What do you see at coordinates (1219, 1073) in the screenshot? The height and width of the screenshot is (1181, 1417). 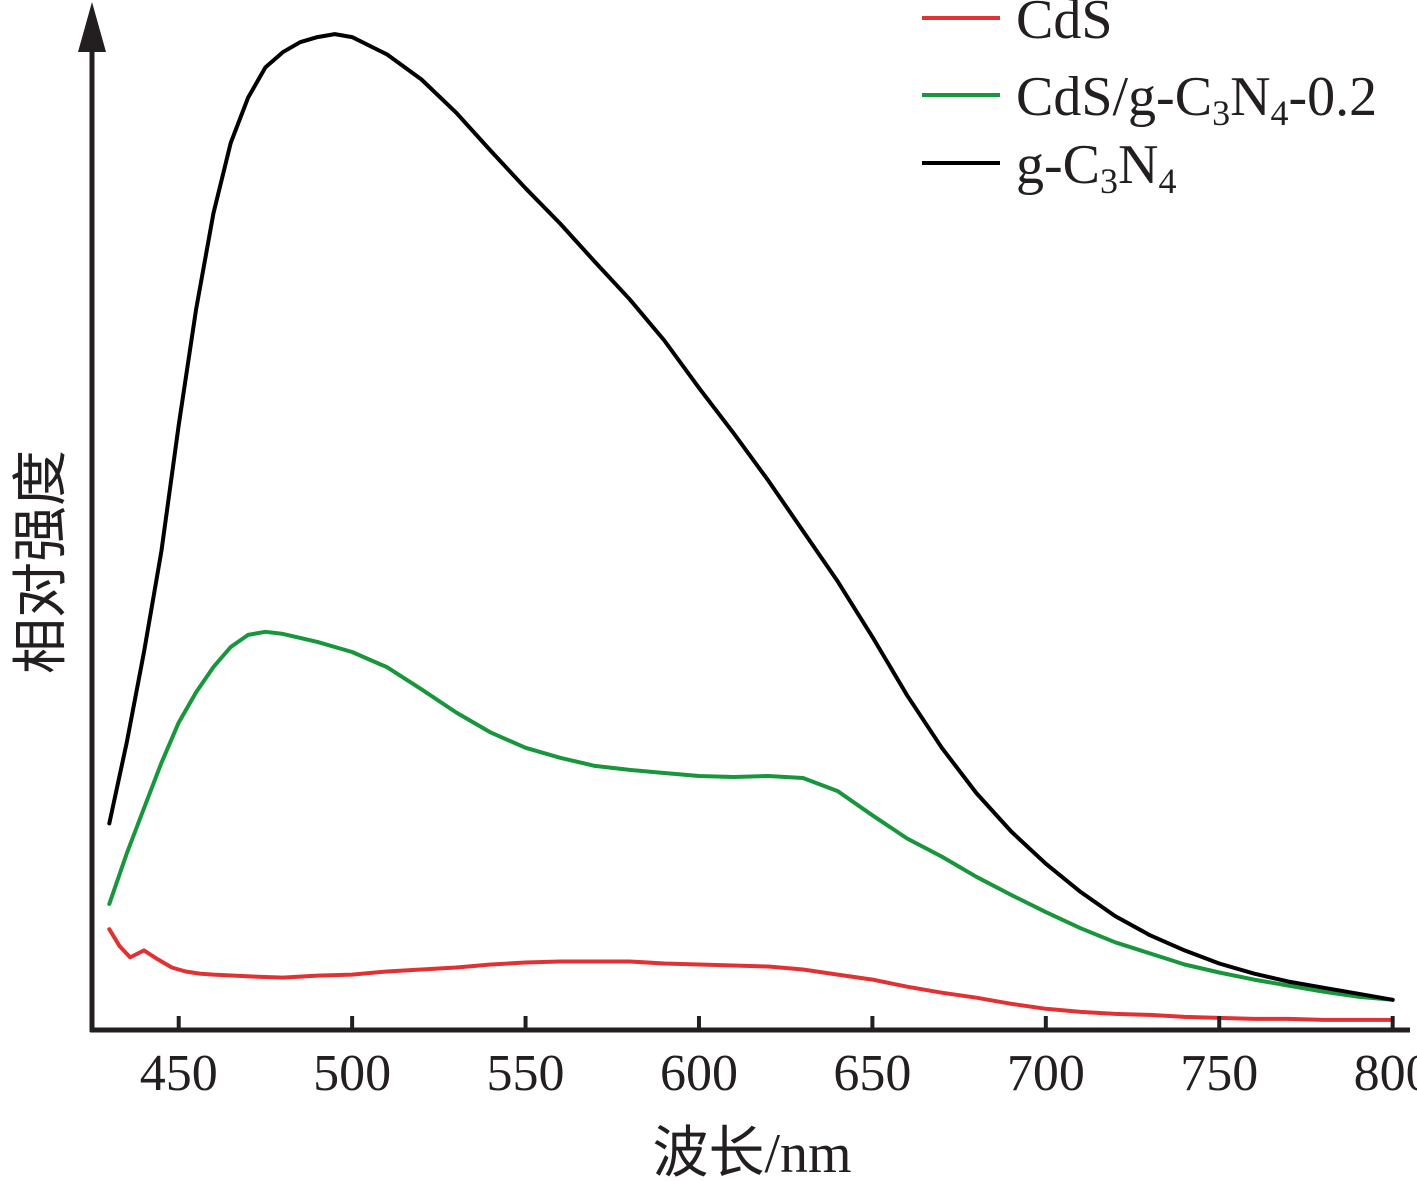 I see `x-tick-label: 750` at bounding box center [1219, 1073].